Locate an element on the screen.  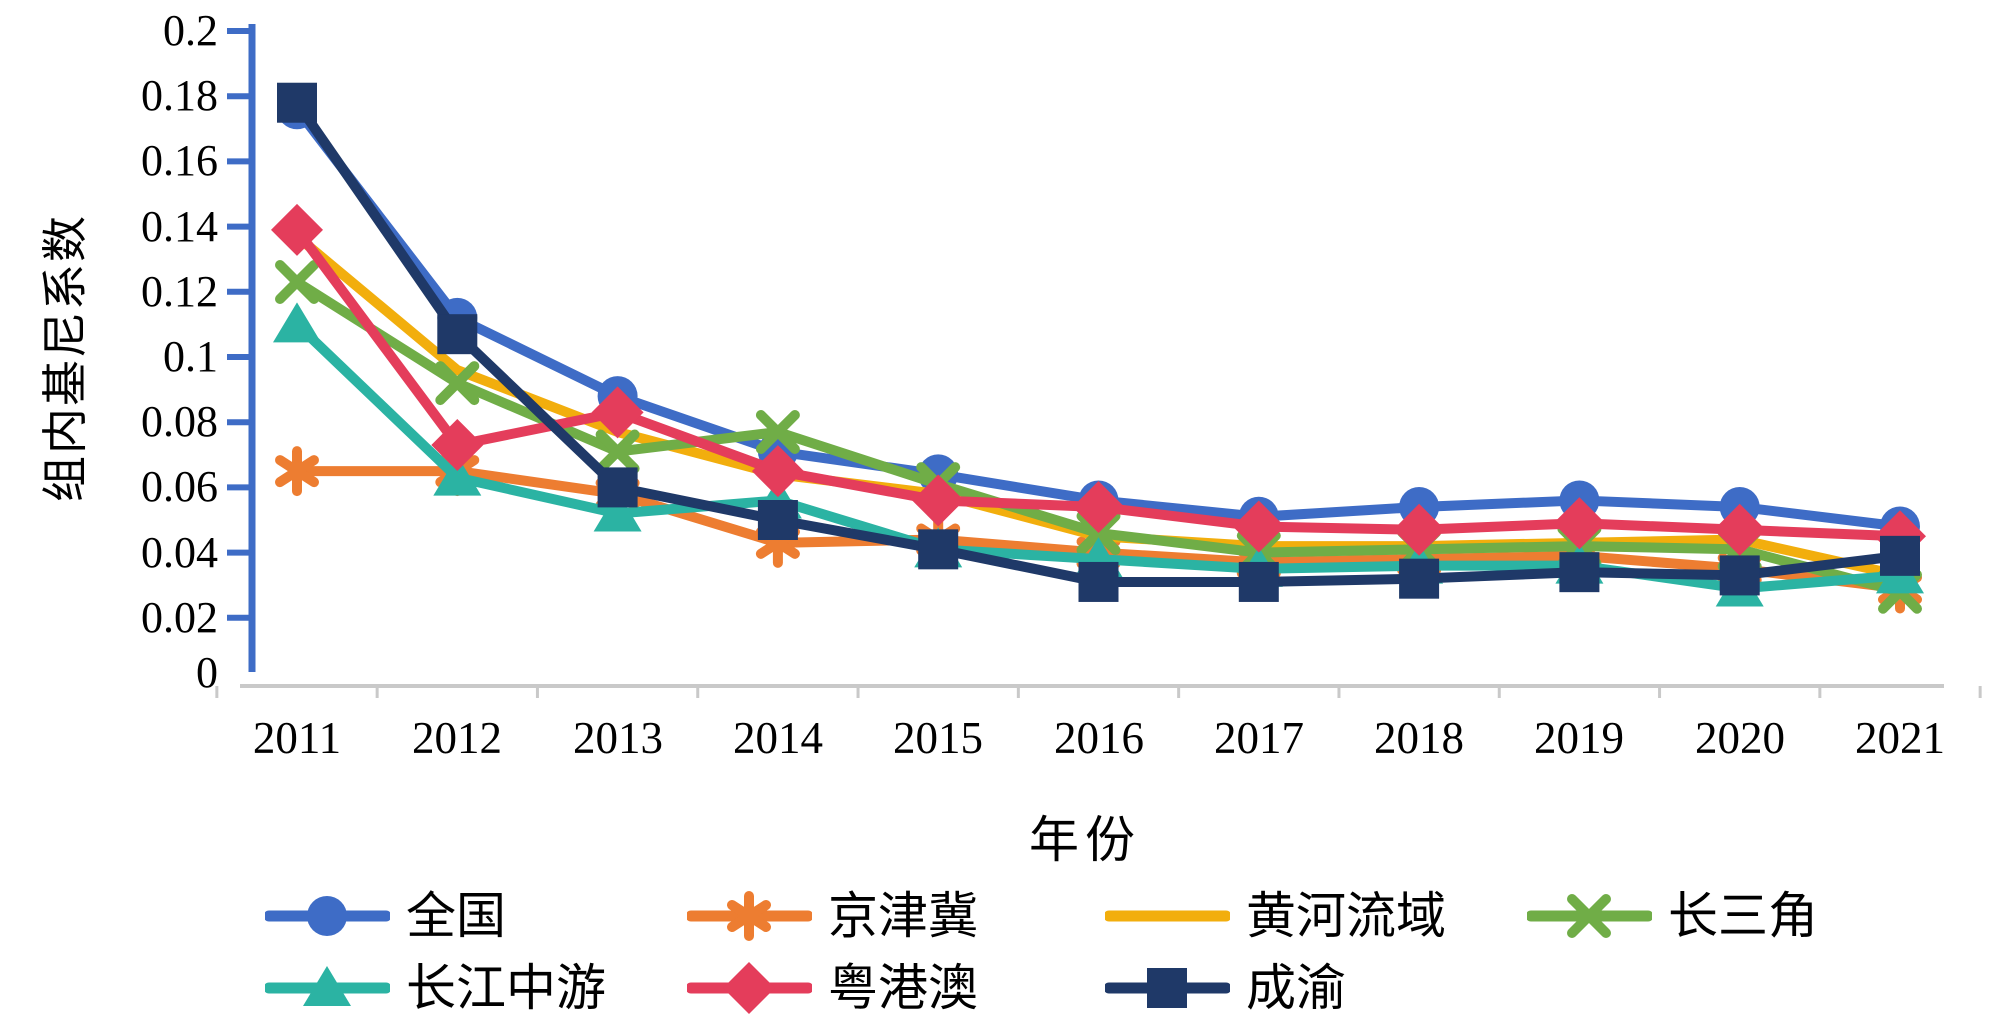
legend-item-yuegangao: 粤港澳 is located at coordinates (832, 988).